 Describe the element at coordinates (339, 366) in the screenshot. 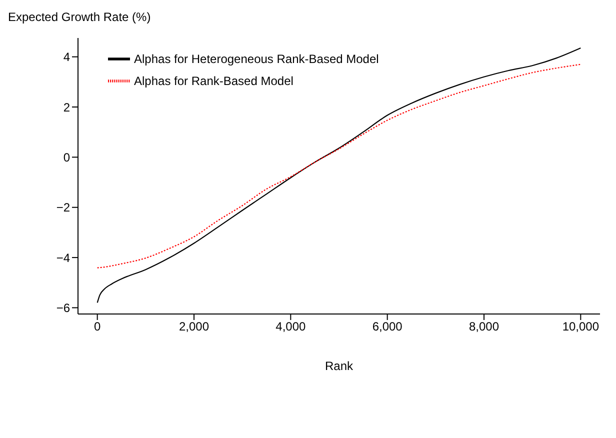

I see `x-axis-title: Rank` at that location.